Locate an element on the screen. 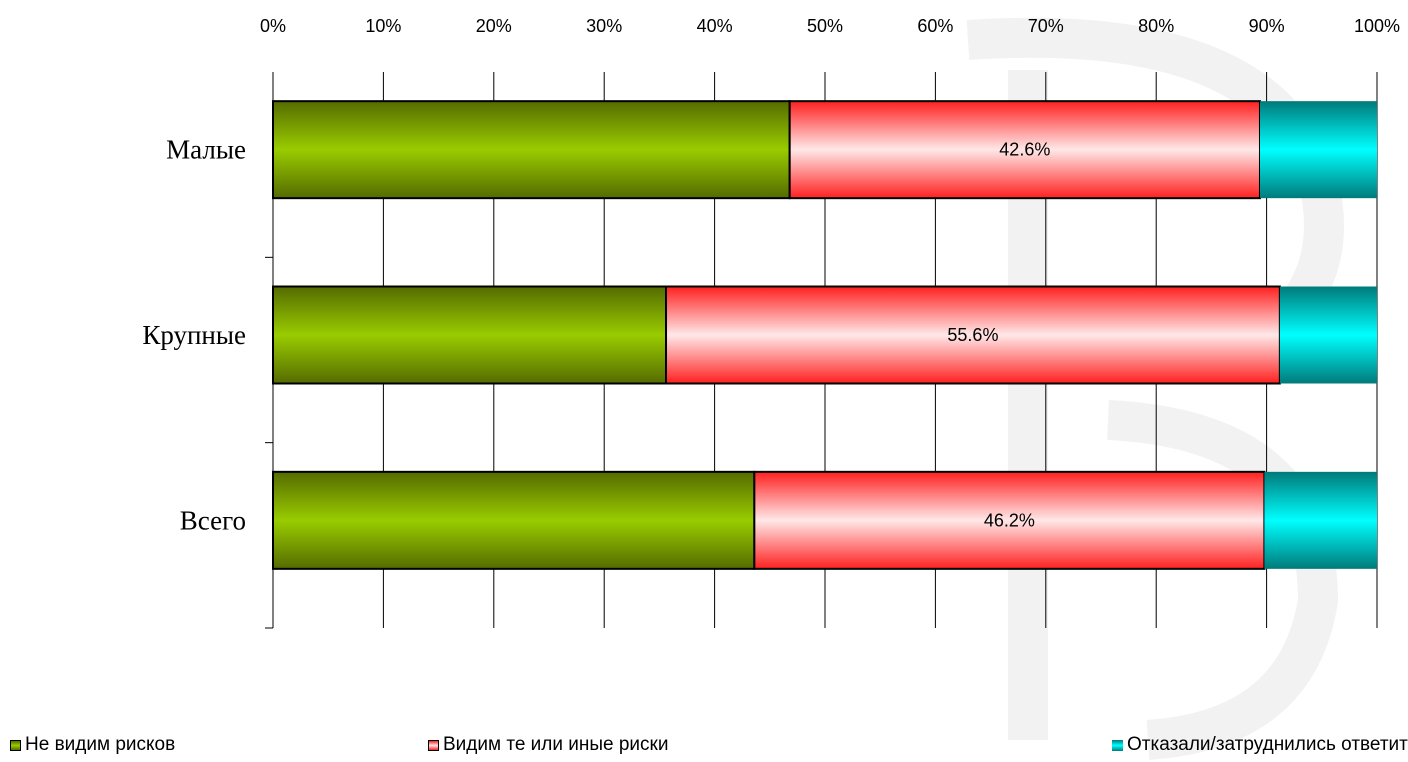 This screenshot has height=762, width=1408. category-label: Крупные is located at coordinates (194, 335).